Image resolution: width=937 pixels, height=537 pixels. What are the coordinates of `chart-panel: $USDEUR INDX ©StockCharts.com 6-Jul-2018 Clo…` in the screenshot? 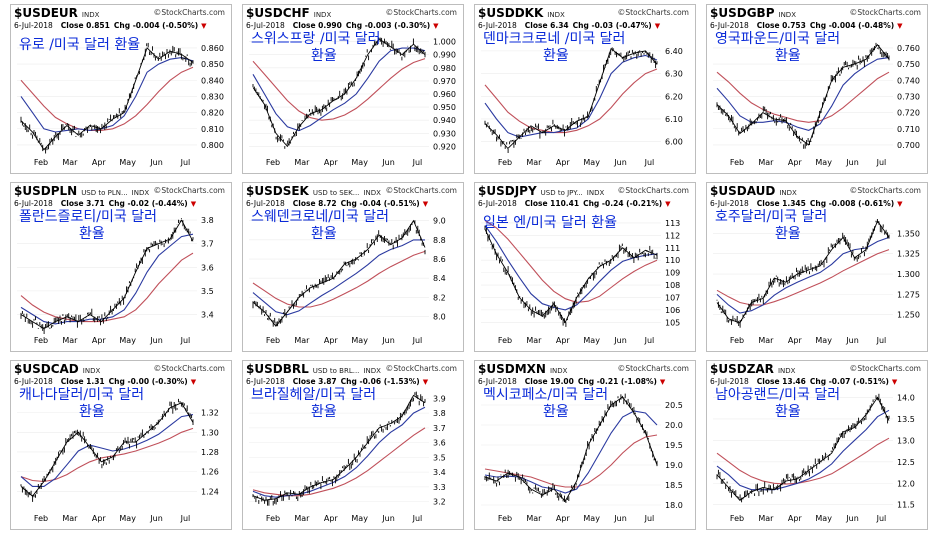 It's located at (121, 89).